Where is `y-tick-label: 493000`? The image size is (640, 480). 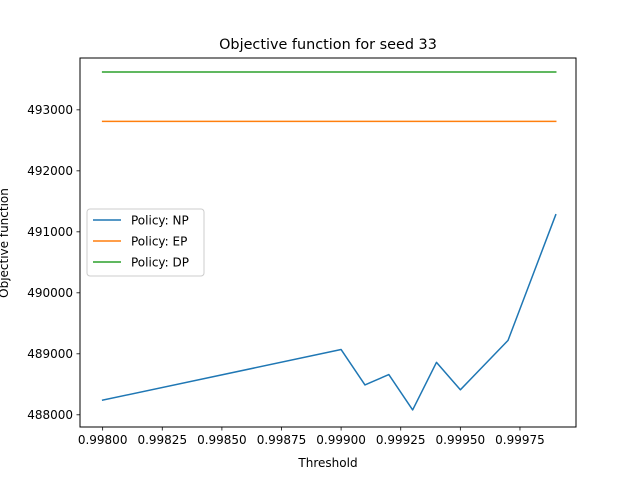
y-tick-label: 493000 is located at coordinates (50, 110).